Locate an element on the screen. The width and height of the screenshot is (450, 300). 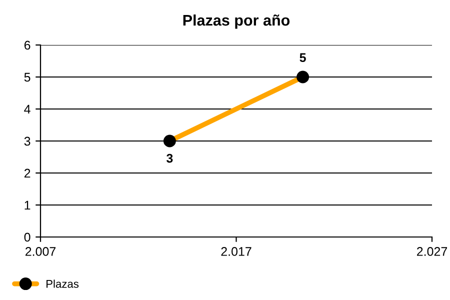
data-label: 3 is located at coordinates (169, 158).